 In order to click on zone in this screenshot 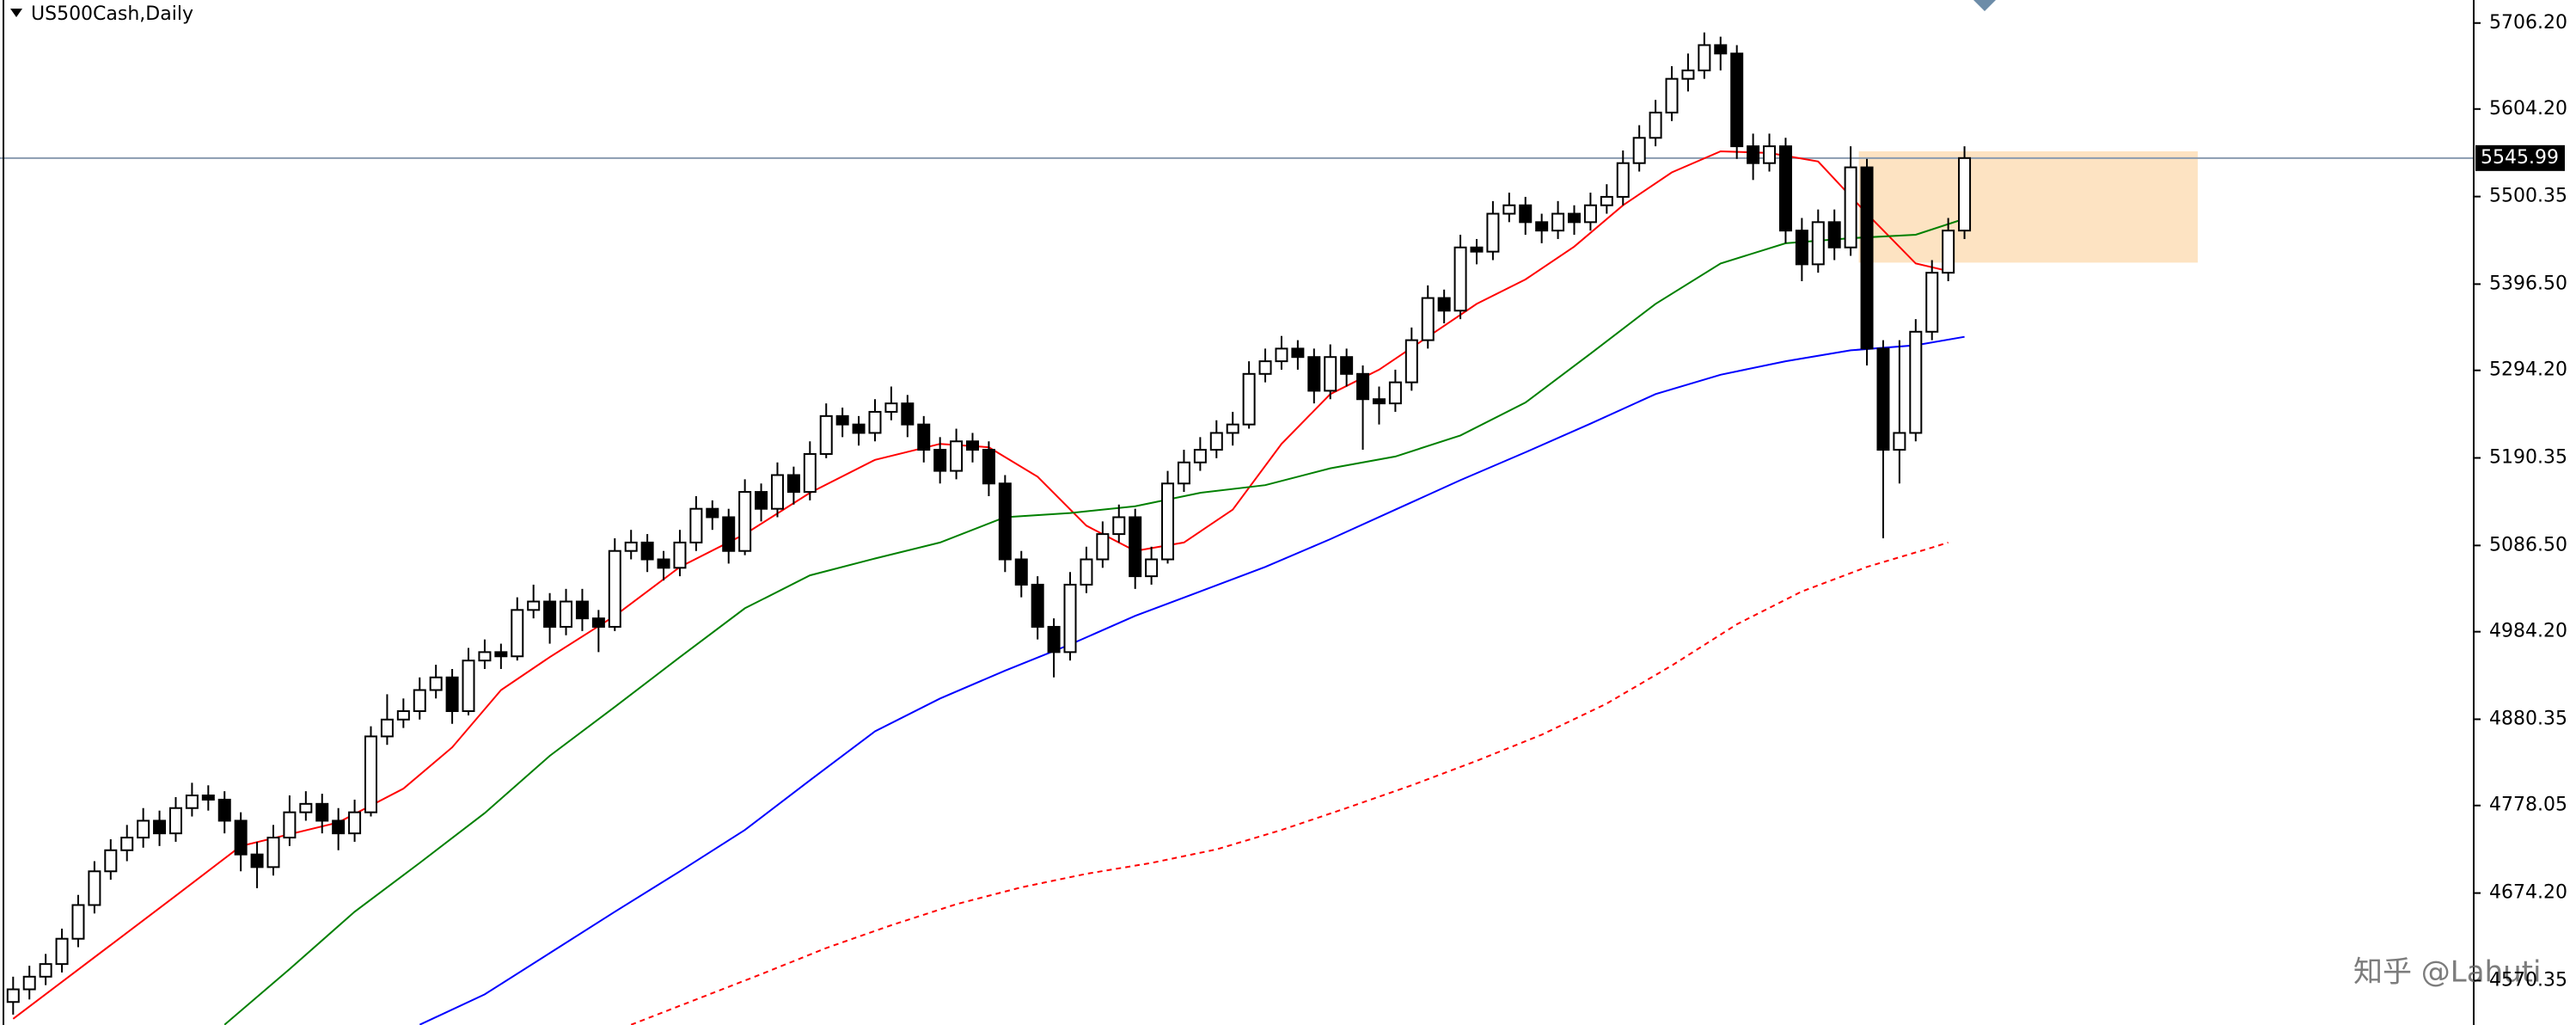, I will do `click(2028, 206)`.